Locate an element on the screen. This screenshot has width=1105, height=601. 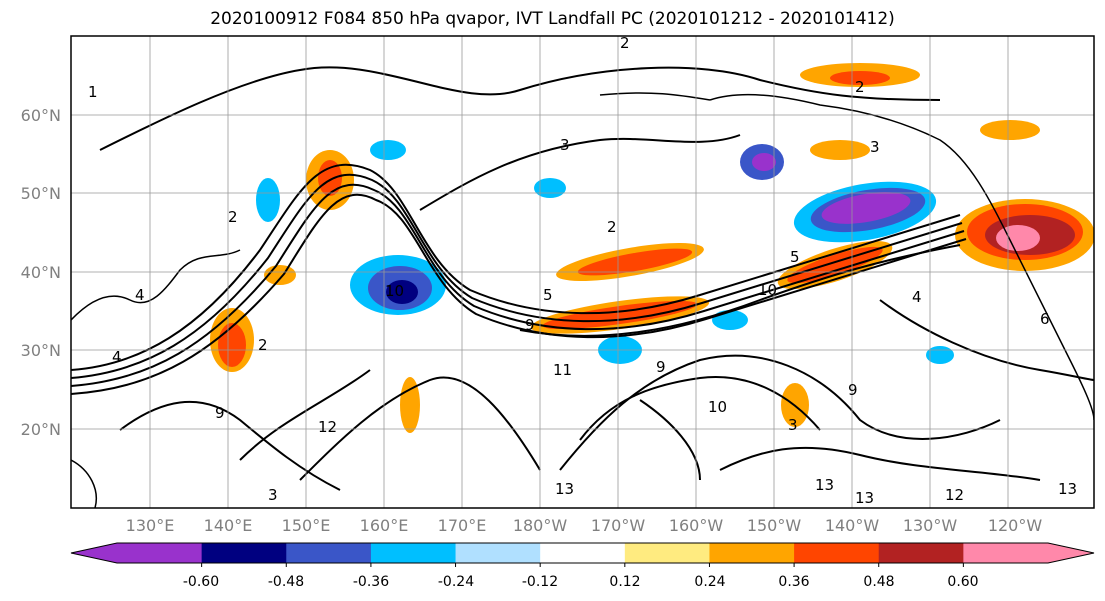
colorbar-extend-min is located at coordinates (94, 553).